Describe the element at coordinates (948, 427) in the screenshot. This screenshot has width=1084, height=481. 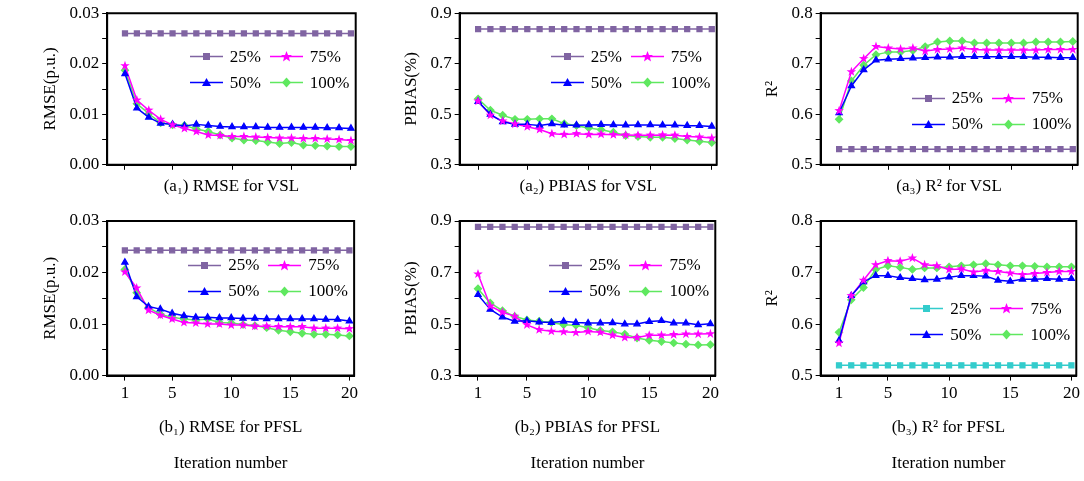
I see `text: (b₃) R² for PFSL` at that location.